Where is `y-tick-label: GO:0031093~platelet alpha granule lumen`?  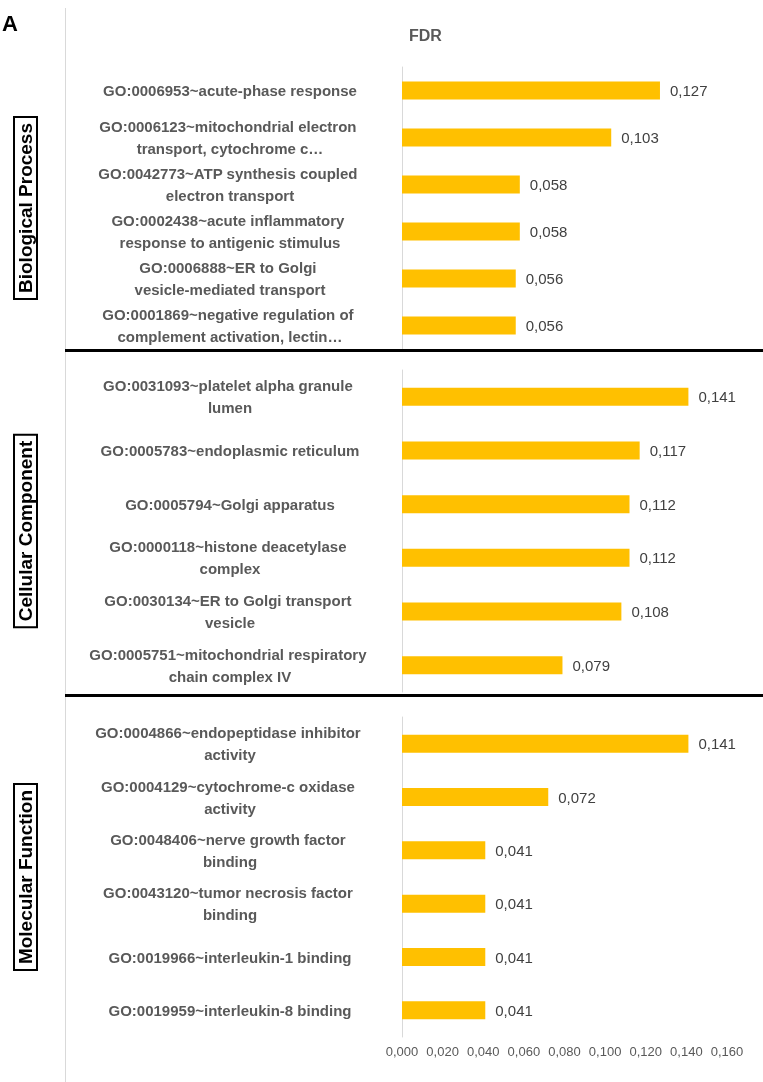 y-tick-label: GO:0031093~platelet alpha granule lumen is located at coordinates (230, 397).